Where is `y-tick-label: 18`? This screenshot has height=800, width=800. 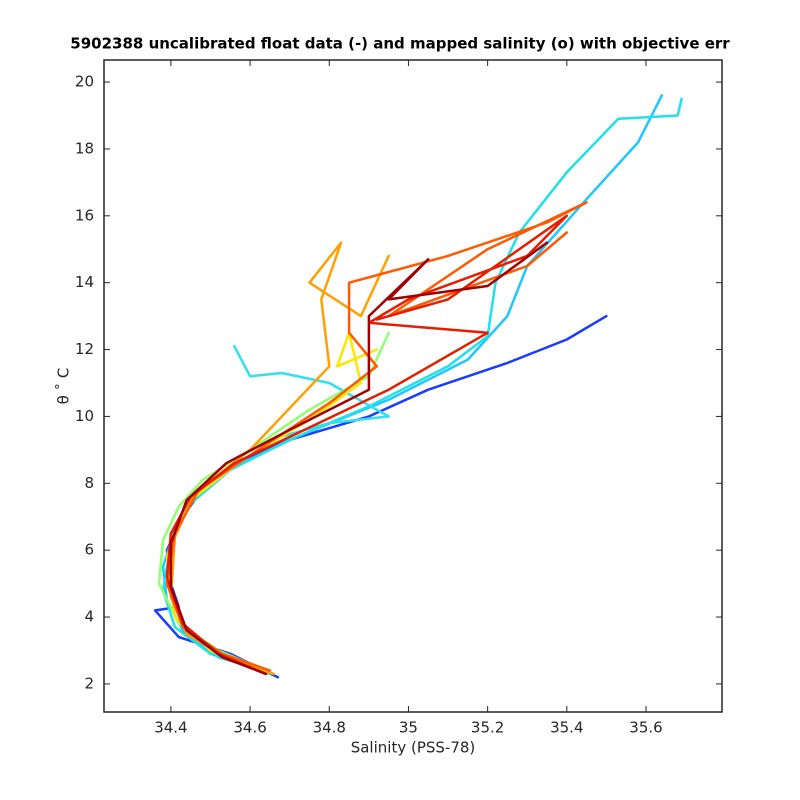
y-tick-label: 18 is located at coordinates (84, 148).